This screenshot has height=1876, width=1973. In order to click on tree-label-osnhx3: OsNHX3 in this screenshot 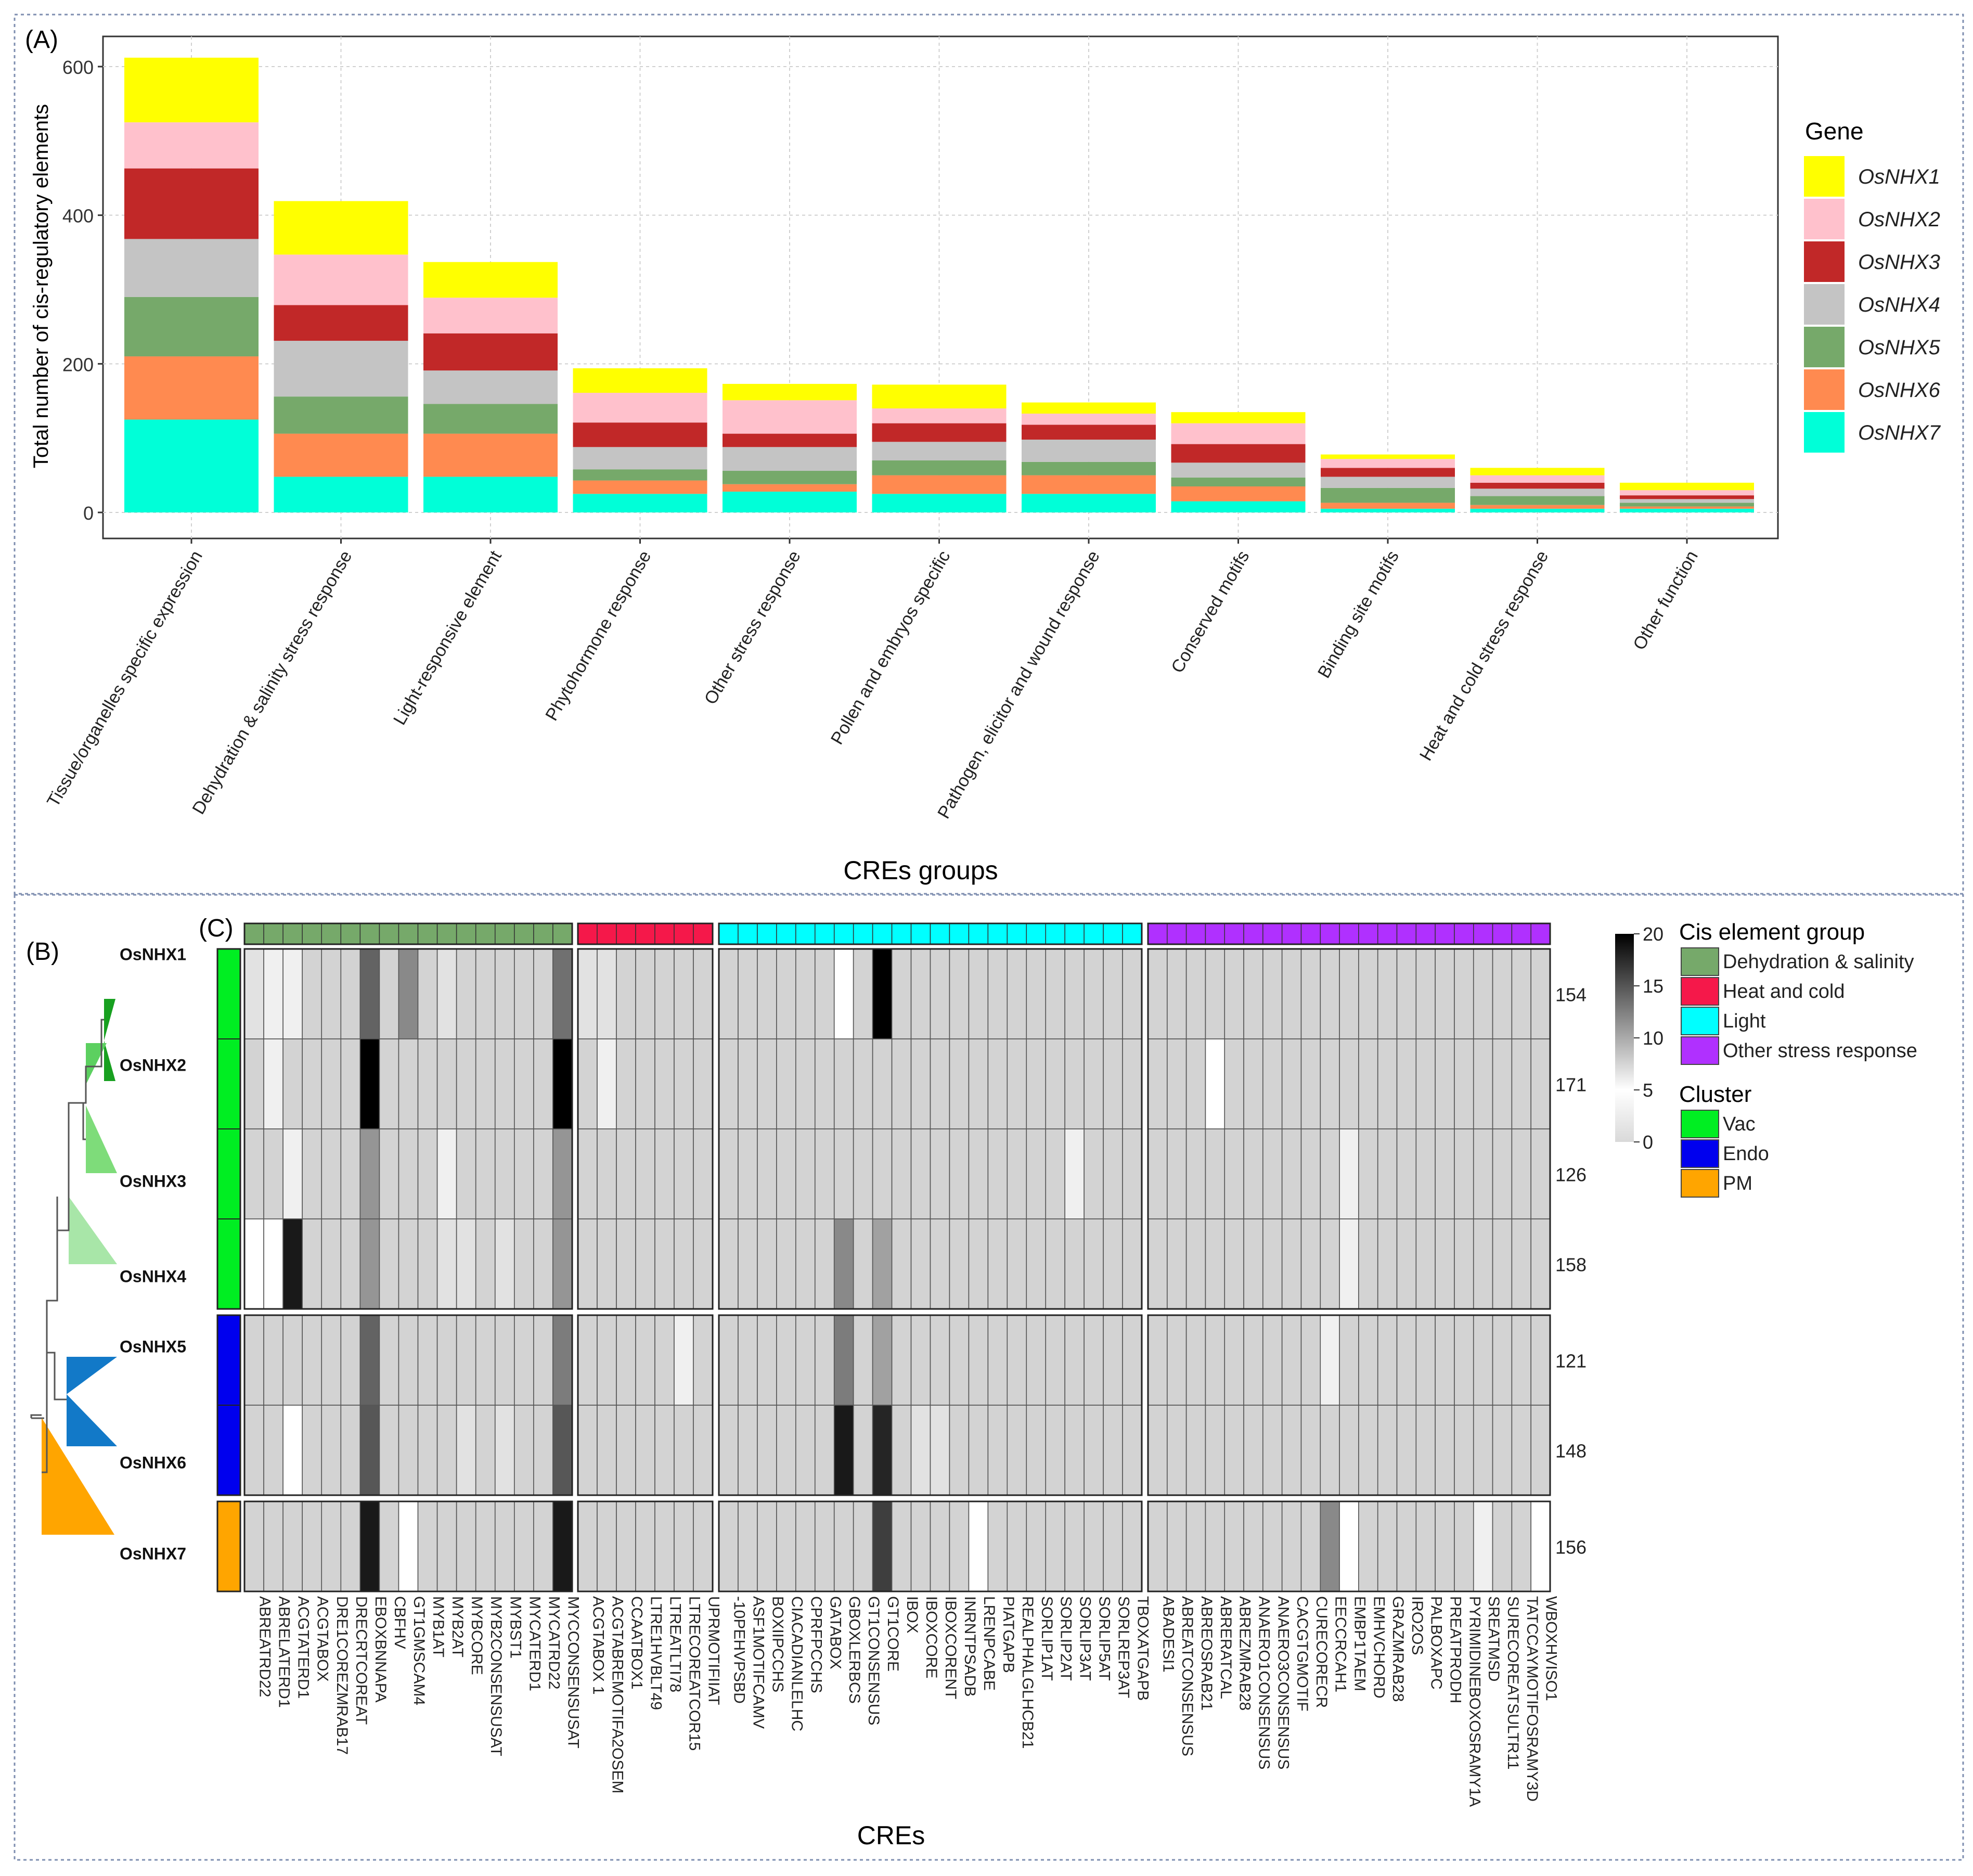, I will do `click(153, 1181)`.